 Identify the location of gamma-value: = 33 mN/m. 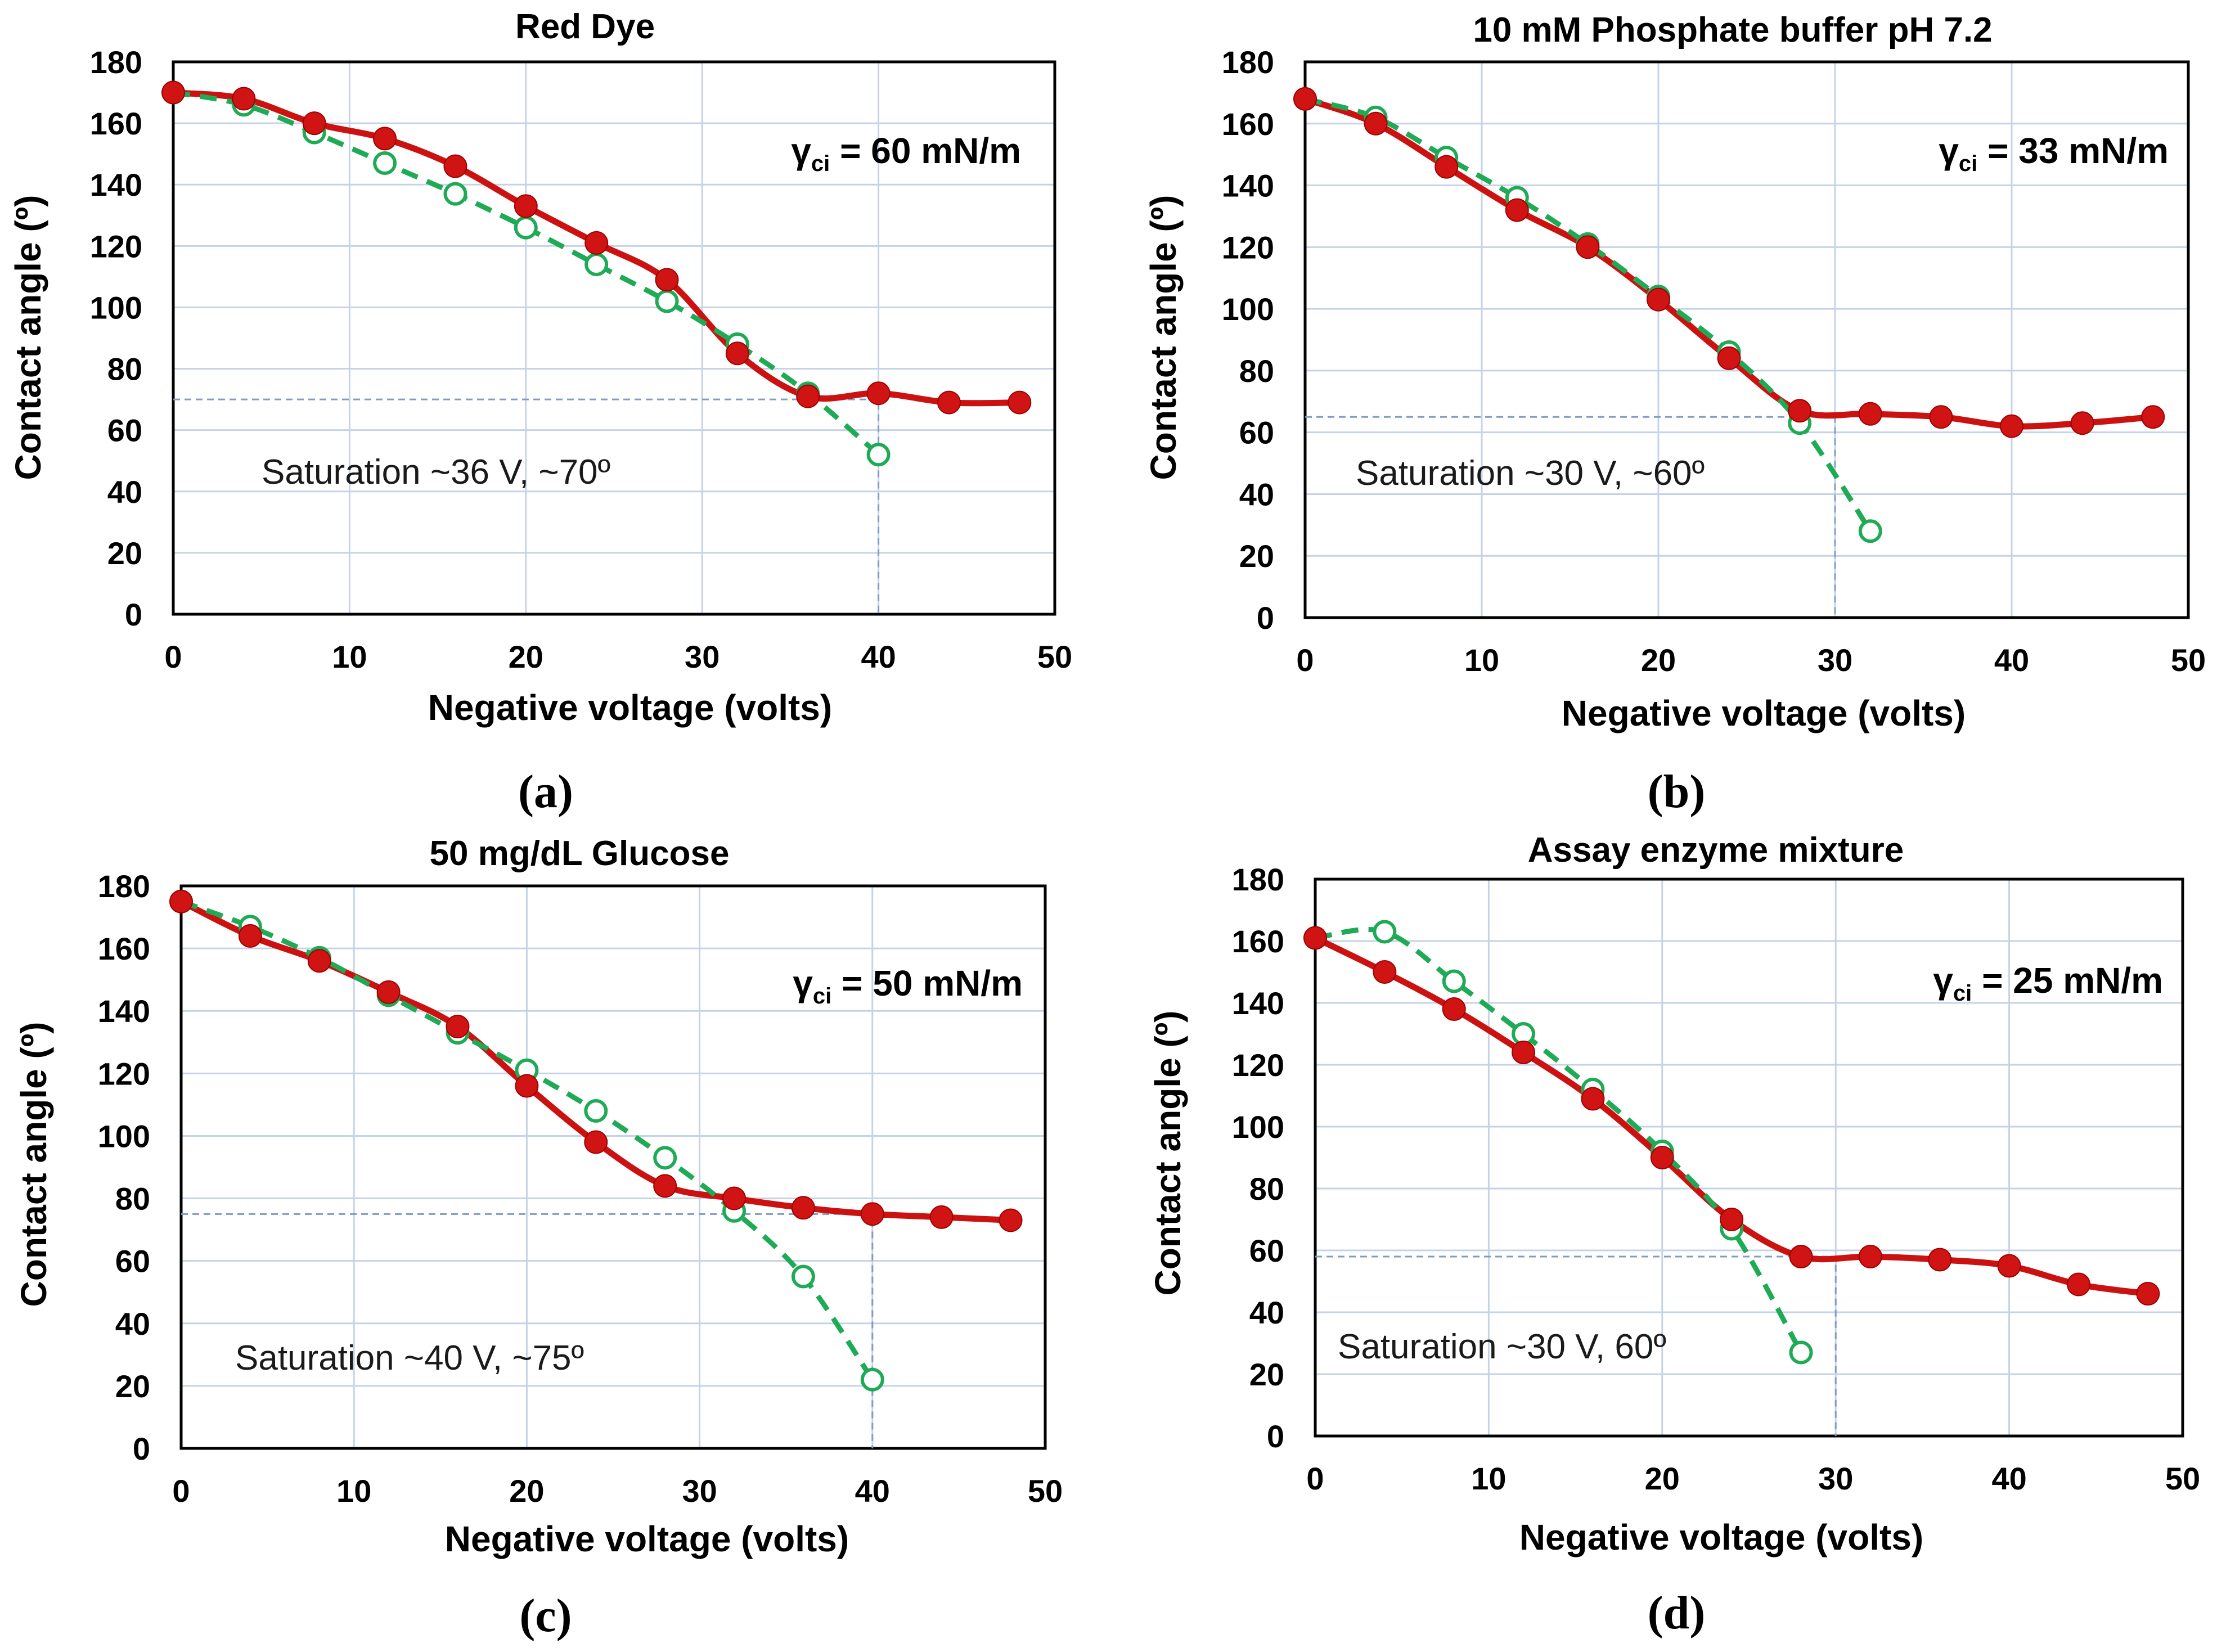
(2073, 150).